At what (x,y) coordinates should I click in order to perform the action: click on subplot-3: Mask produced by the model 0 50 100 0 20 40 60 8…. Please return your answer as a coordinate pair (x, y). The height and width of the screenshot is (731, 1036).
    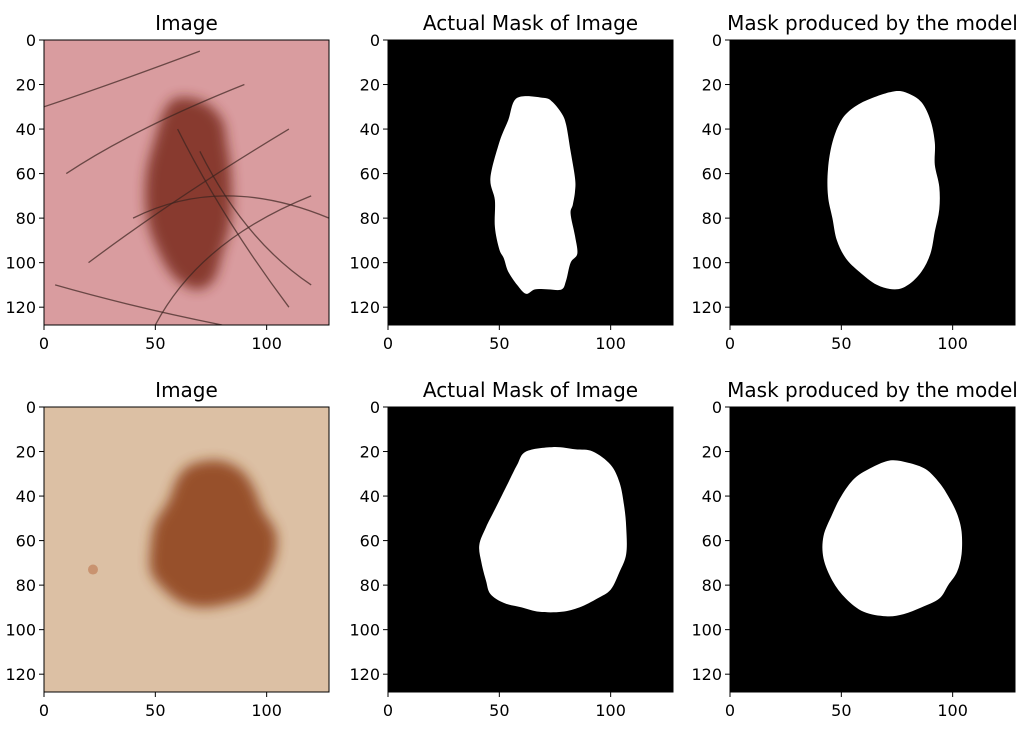
    Looking at the image, I should click on (854, 182).